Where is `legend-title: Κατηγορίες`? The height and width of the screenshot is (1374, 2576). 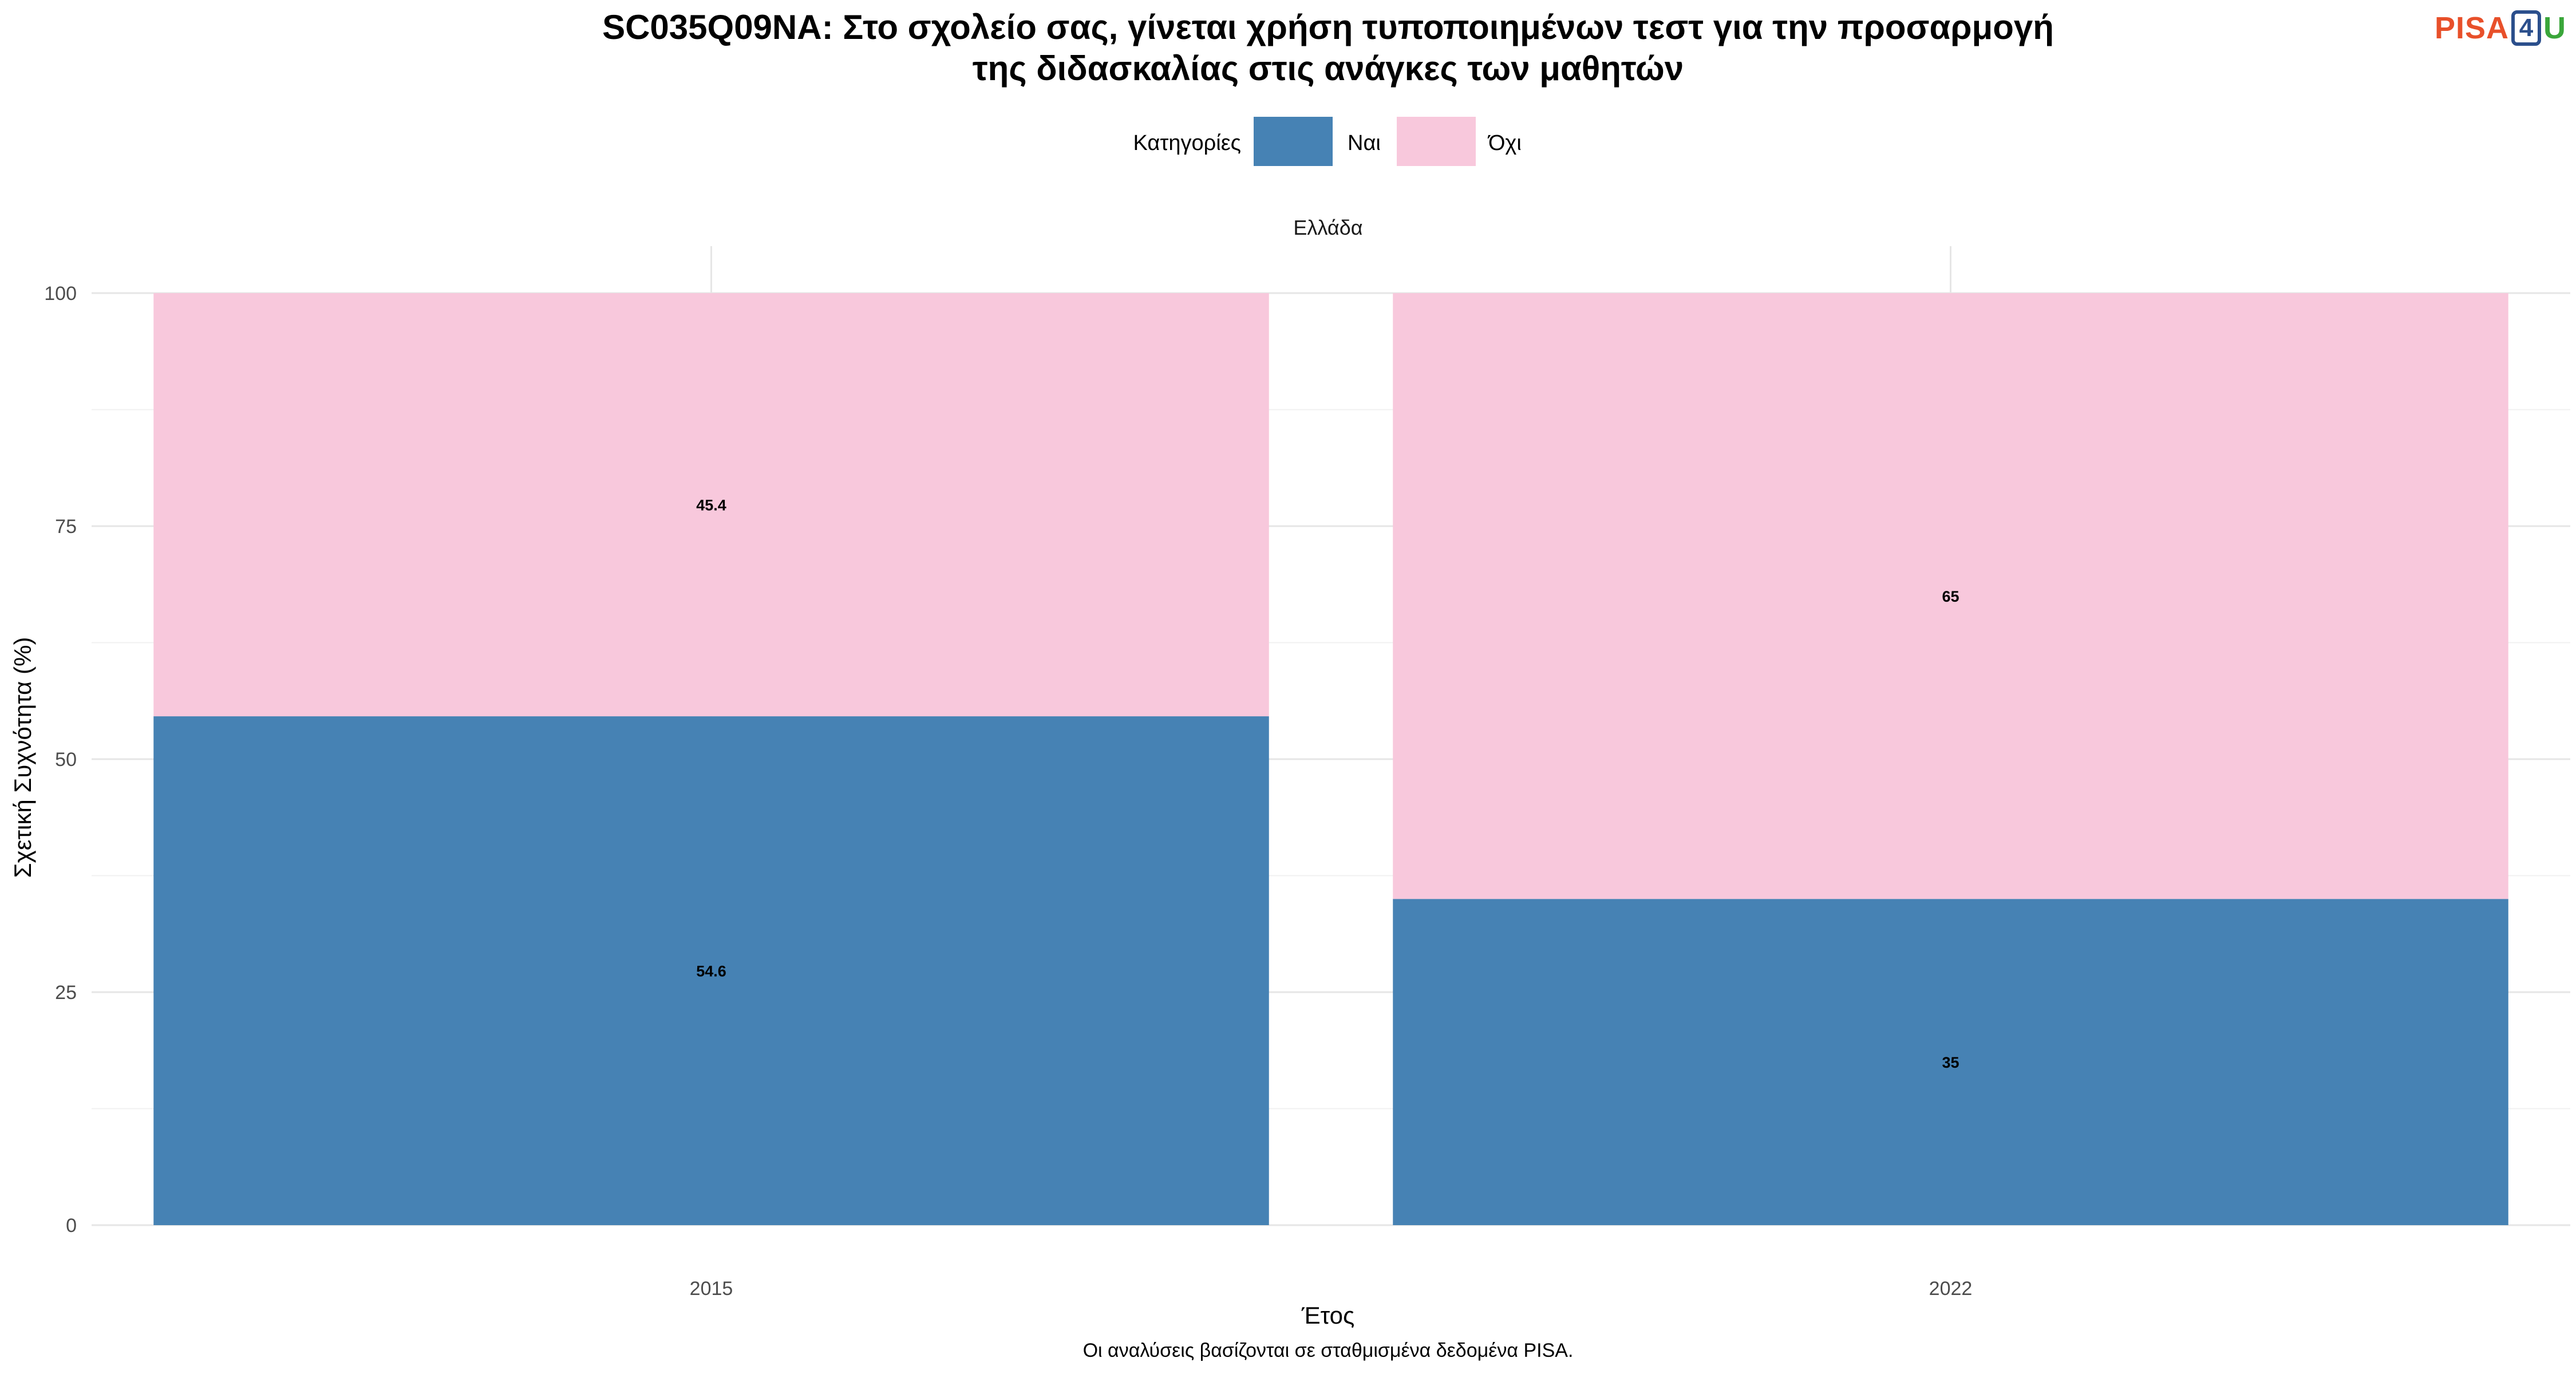 legend-title: Κατηγορίες is located at coordinates (1187, 143).